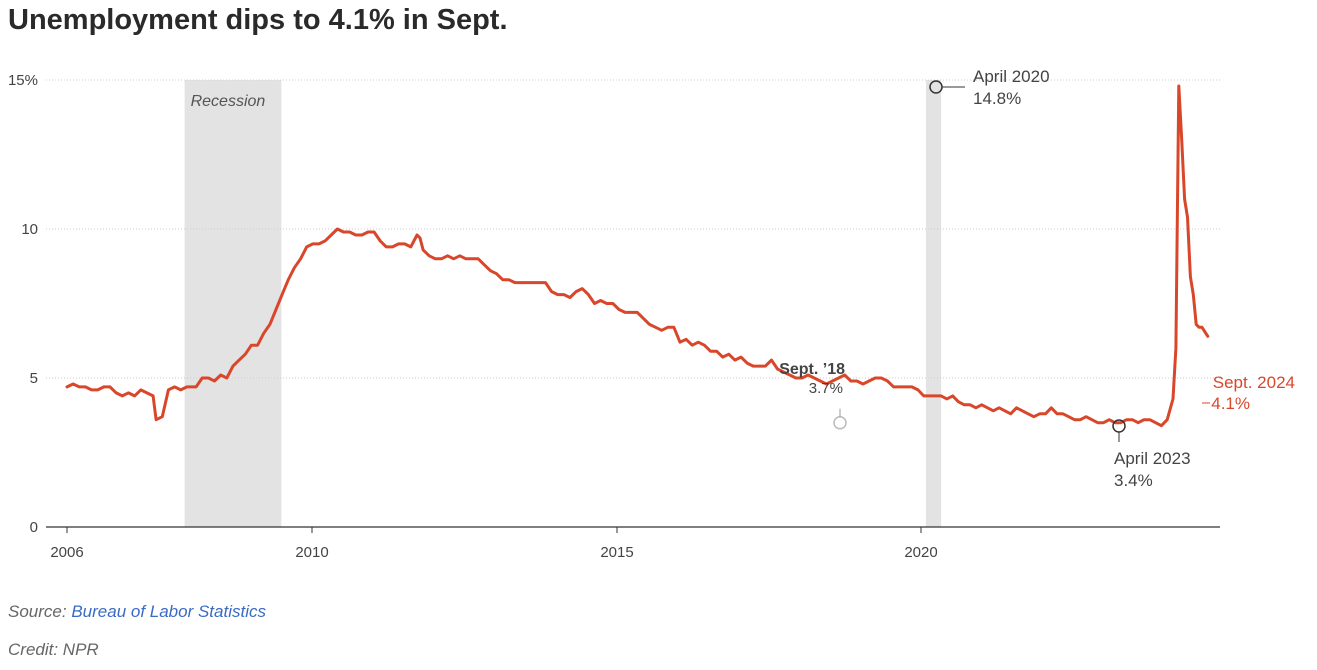 This screenshot has height=670, width=1317. I want to click on annotation-label: Sept. 2024, so click(1254, 382).